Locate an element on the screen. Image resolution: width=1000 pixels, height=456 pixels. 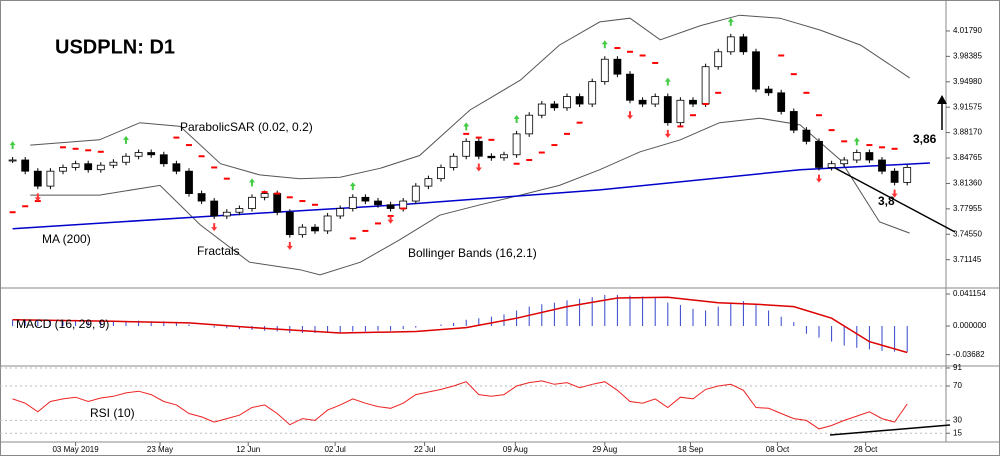
y-tick-label: 3.71145 is located at coordinates (967, 259).